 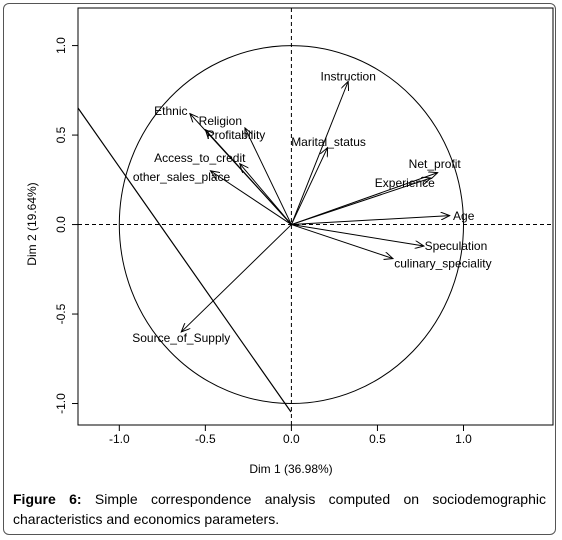 I want to click on arrow-label: Ethnic, so click(x=170, y=111).